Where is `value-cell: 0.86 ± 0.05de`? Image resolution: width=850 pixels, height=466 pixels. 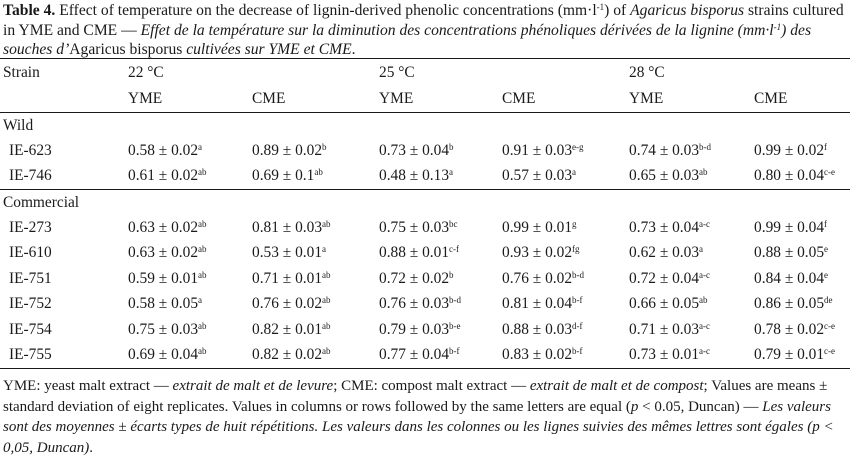 value-cell: 0.86 ± 0.05de is located at coordinates (802, 305).